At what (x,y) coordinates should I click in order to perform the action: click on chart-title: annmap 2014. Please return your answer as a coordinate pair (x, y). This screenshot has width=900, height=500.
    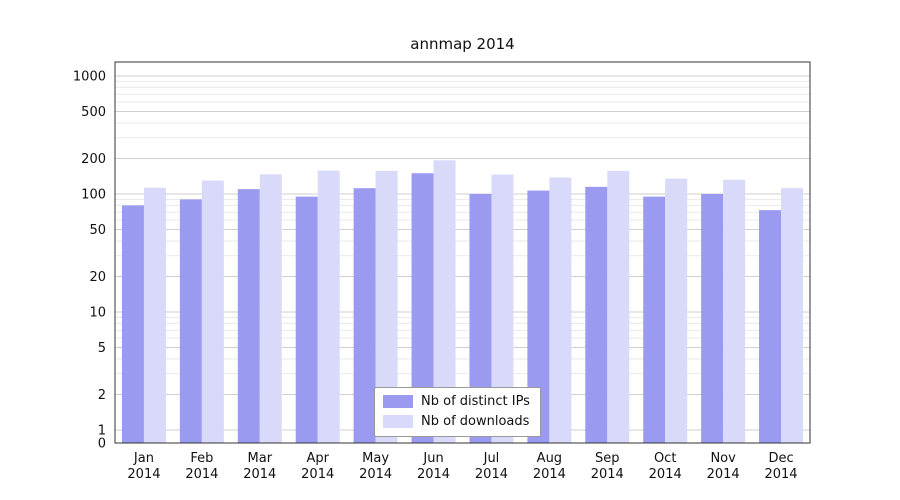
    Looking at the image, I should click on (462, 44).